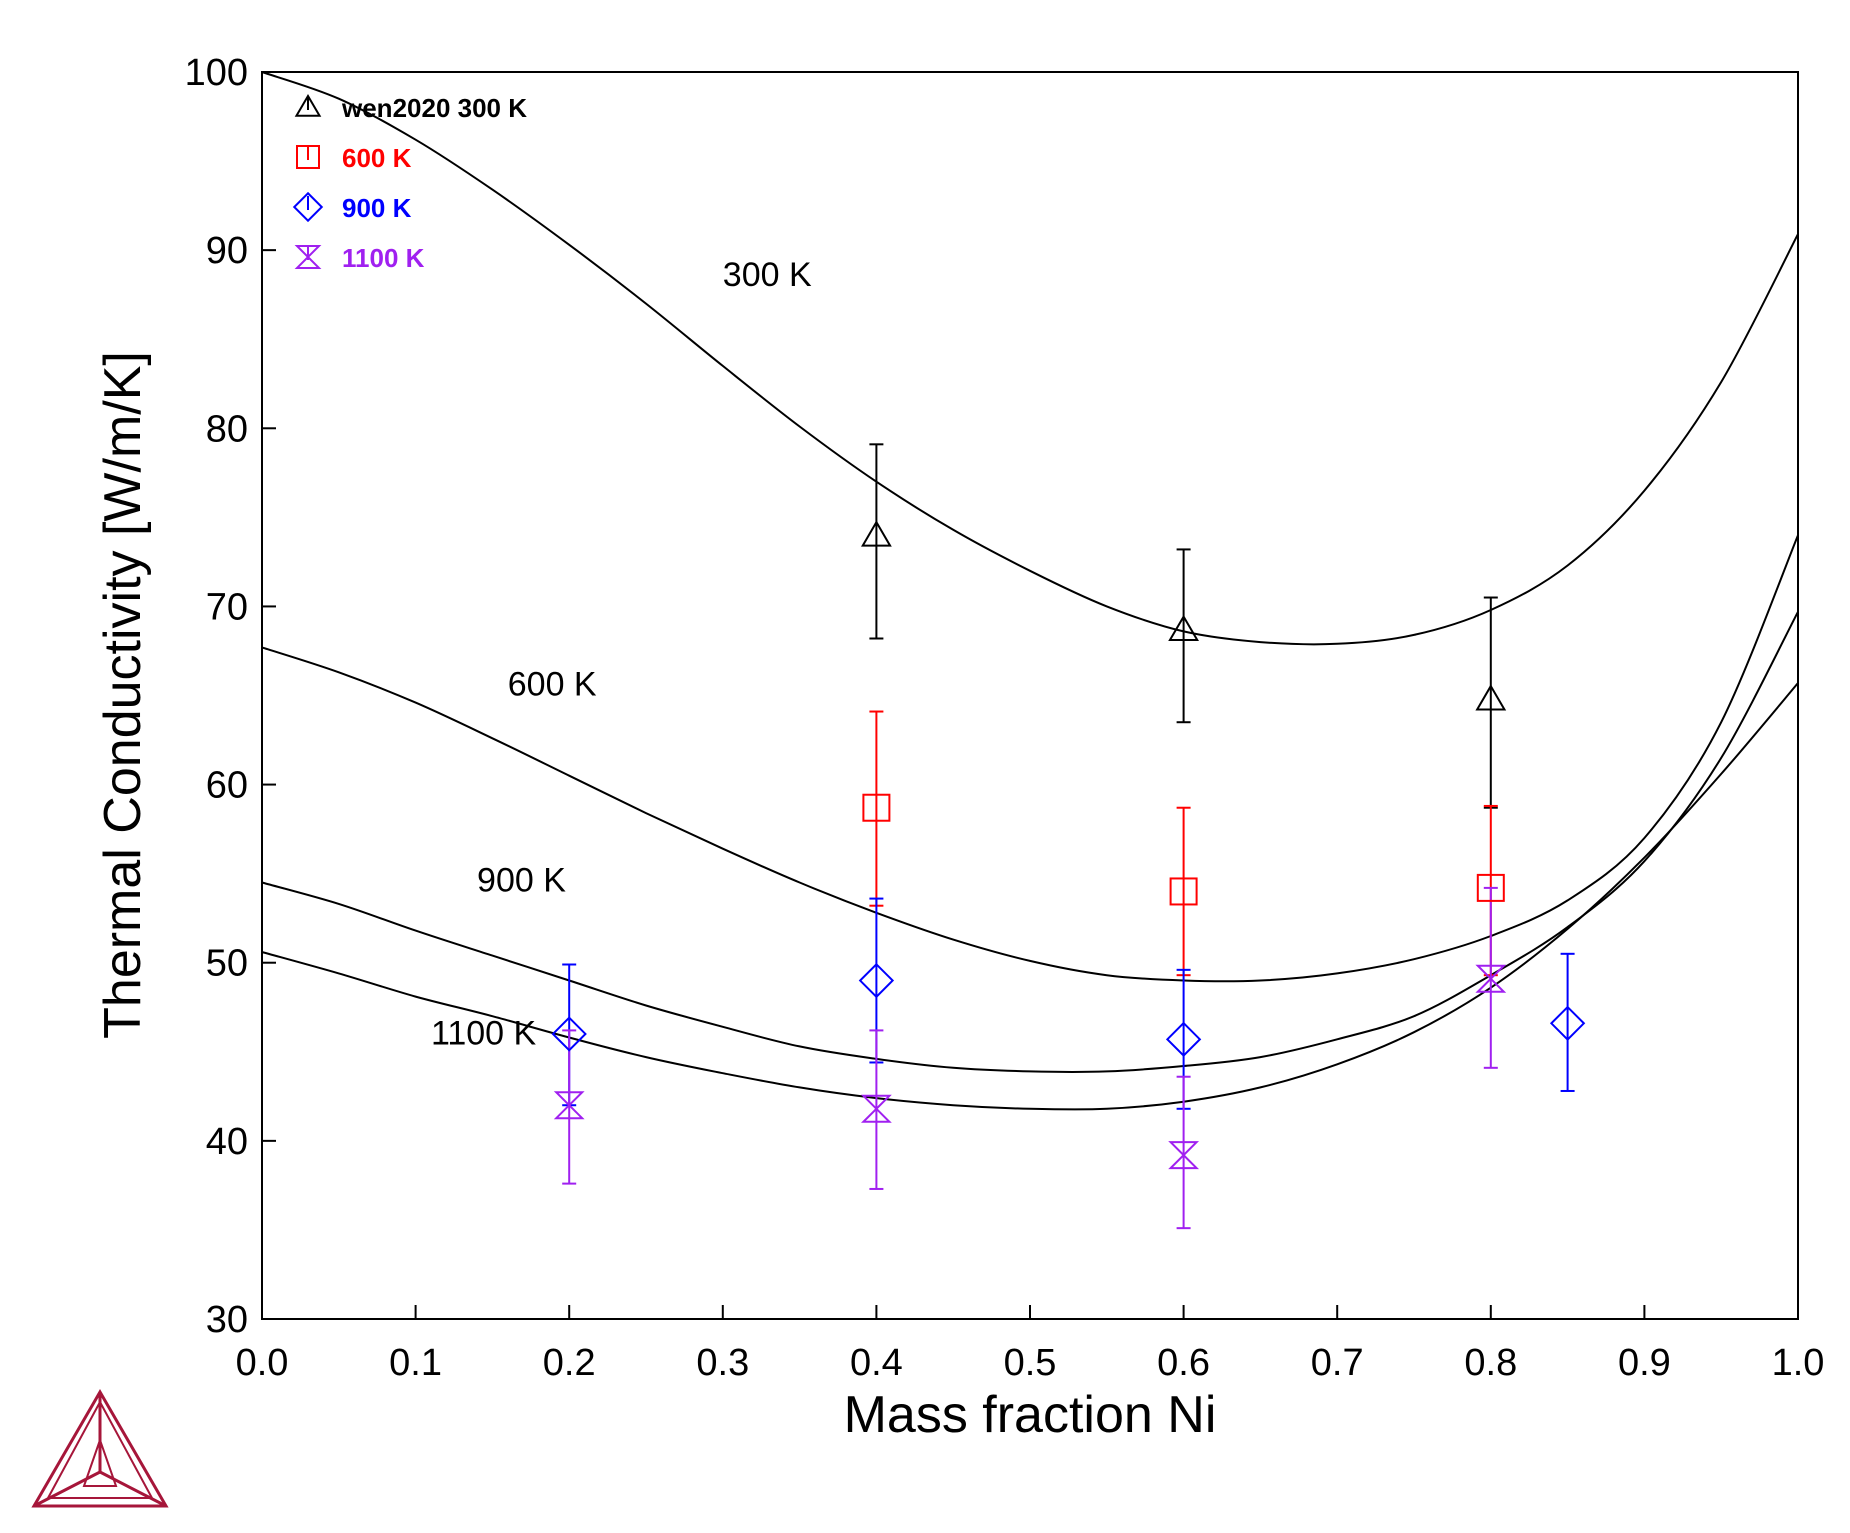  Describe the element at coordinates (569, 1363) in the screenshot. I see `x-tick-label: 0.2` at that location.